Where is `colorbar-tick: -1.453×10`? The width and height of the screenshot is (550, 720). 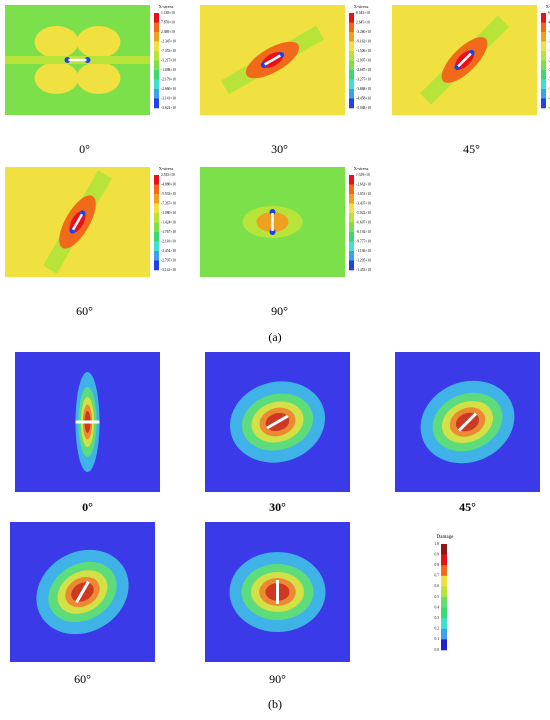 colorbar-tick: -1.453×10 is located at coordinates (363, 270).